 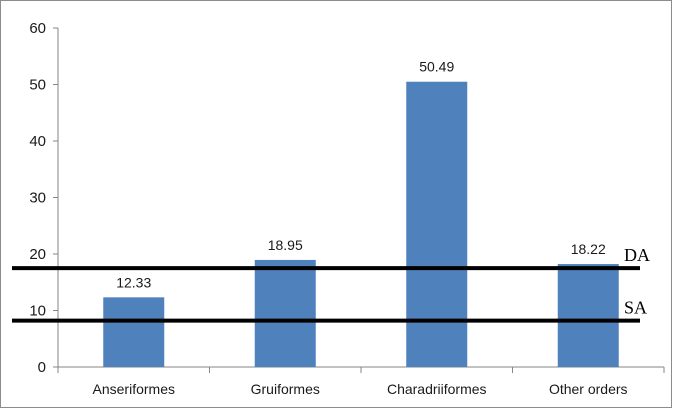 I want to click on data-label: 50.49, so click(x=436, y=67).